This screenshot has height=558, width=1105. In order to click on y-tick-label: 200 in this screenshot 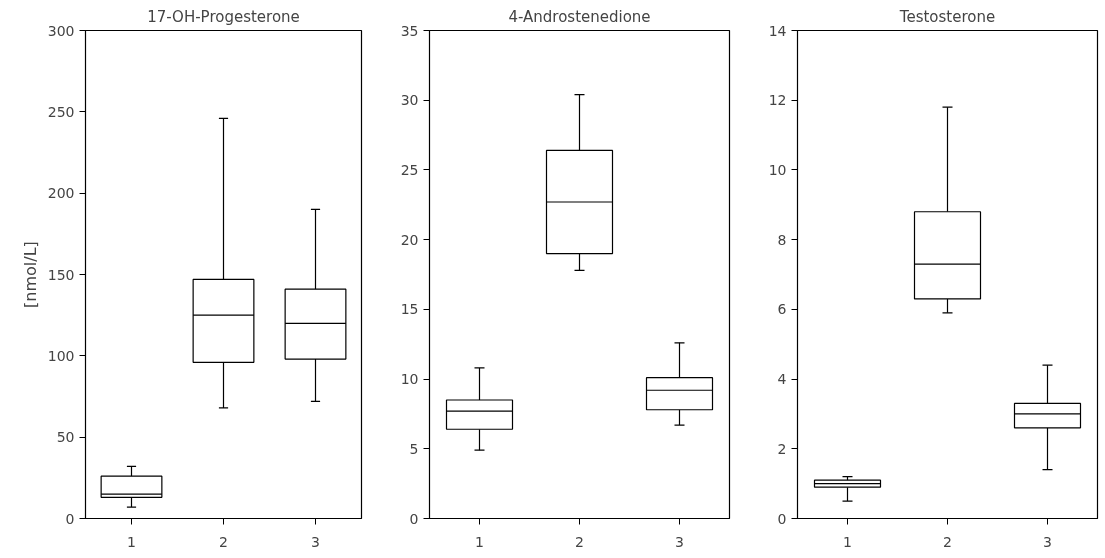, I will do `click(61, 193)`.